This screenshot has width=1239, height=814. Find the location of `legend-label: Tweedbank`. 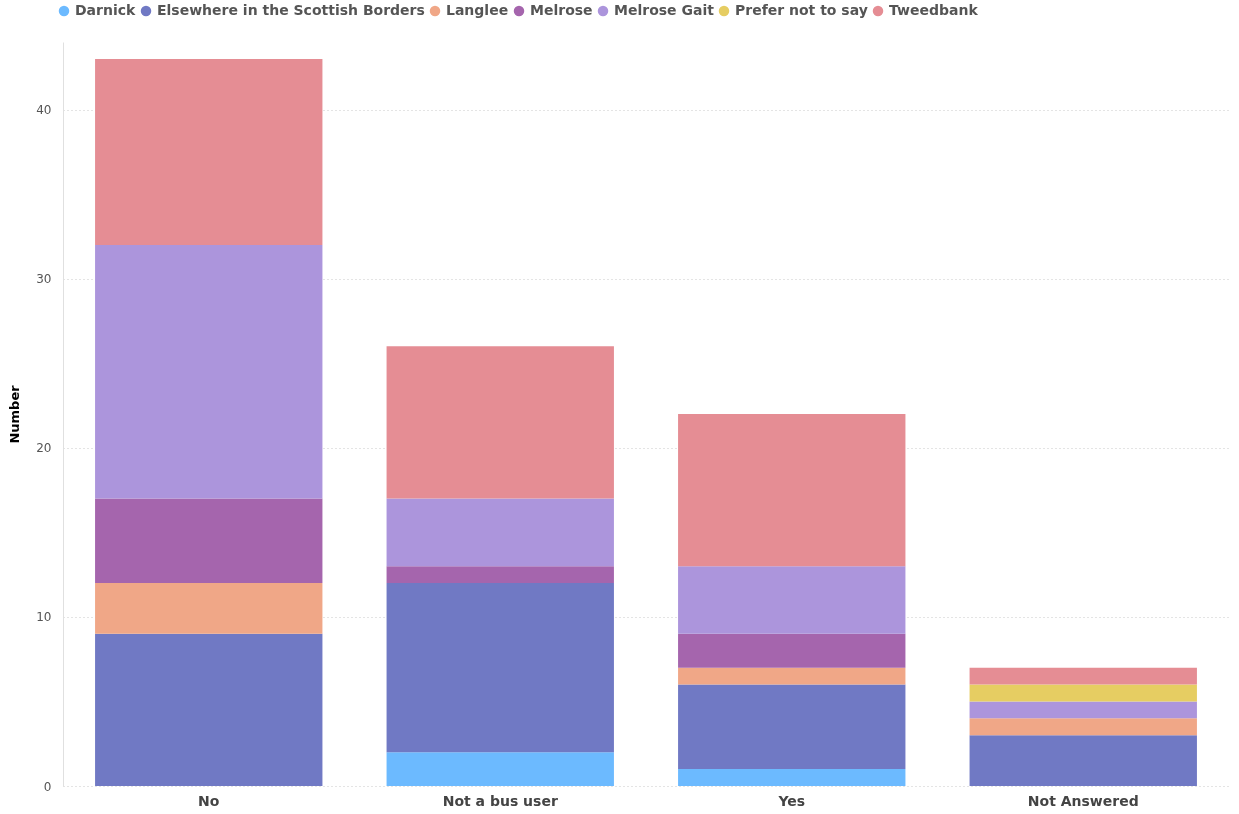

legend-label: Tweedbank is located at coordinates (934, 10).